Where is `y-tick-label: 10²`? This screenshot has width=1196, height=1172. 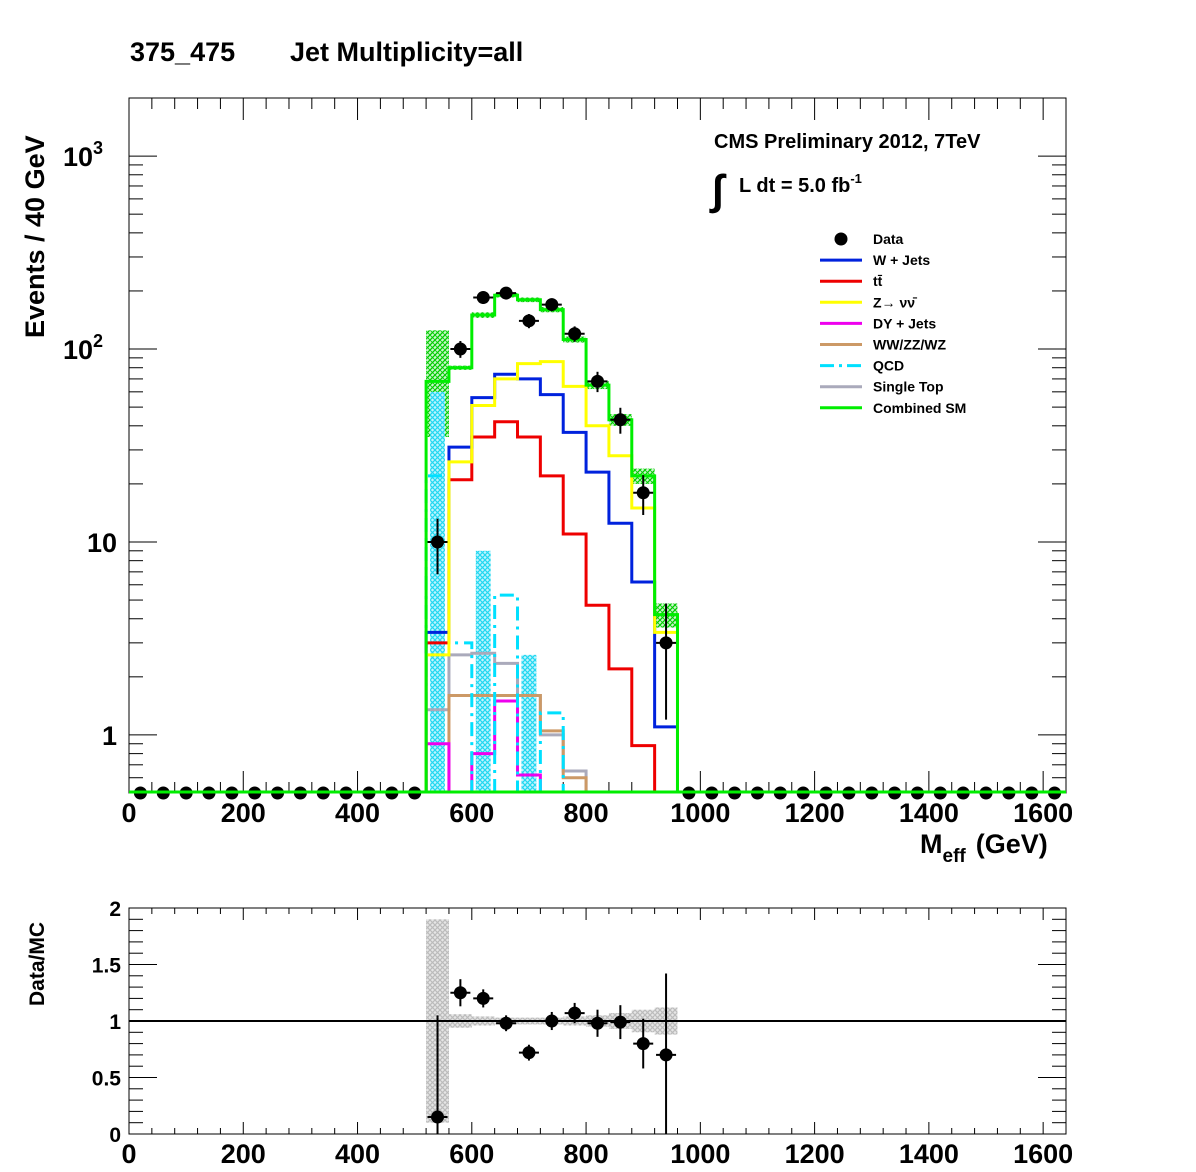
y-tick-label: 10² is located at coordinates (83, 348).